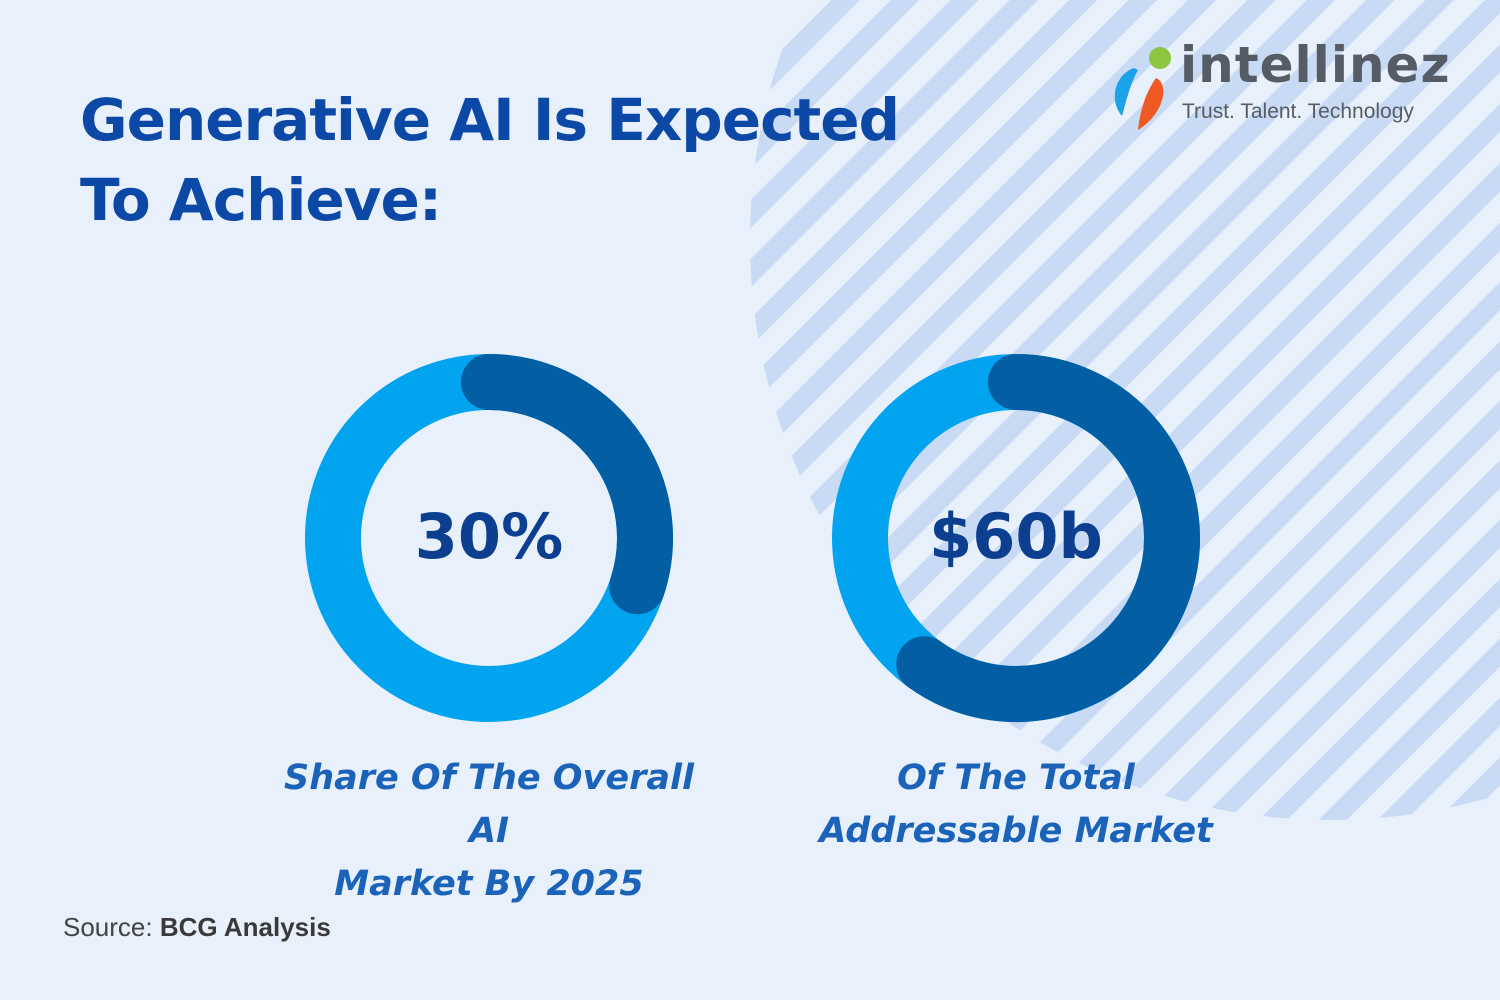 The height and width of the screenshot is (1000, 1500). What do you see at coordinates (489, 804) in the screenshot?
I see `caption-line: Share Of The Overall AI` at bounding box center [489, 804].